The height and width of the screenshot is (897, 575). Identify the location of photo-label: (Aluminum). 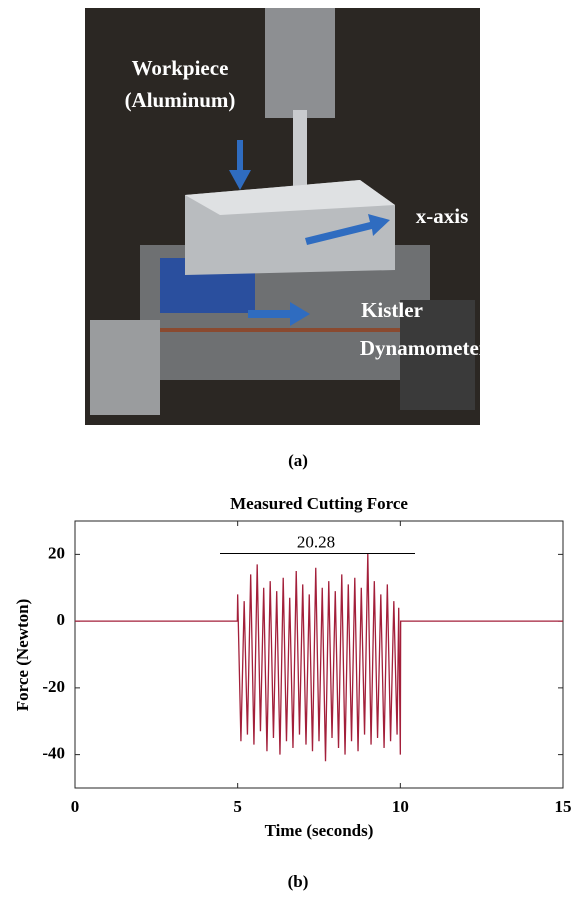
(180, 100).